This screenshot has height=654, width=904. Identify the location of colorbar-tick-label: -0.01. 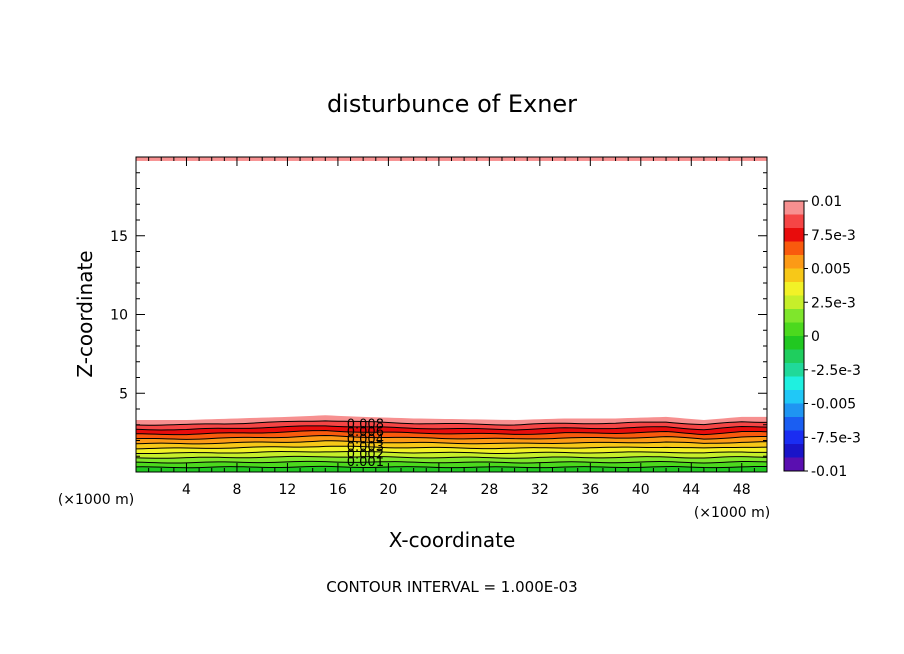
(829, 472).